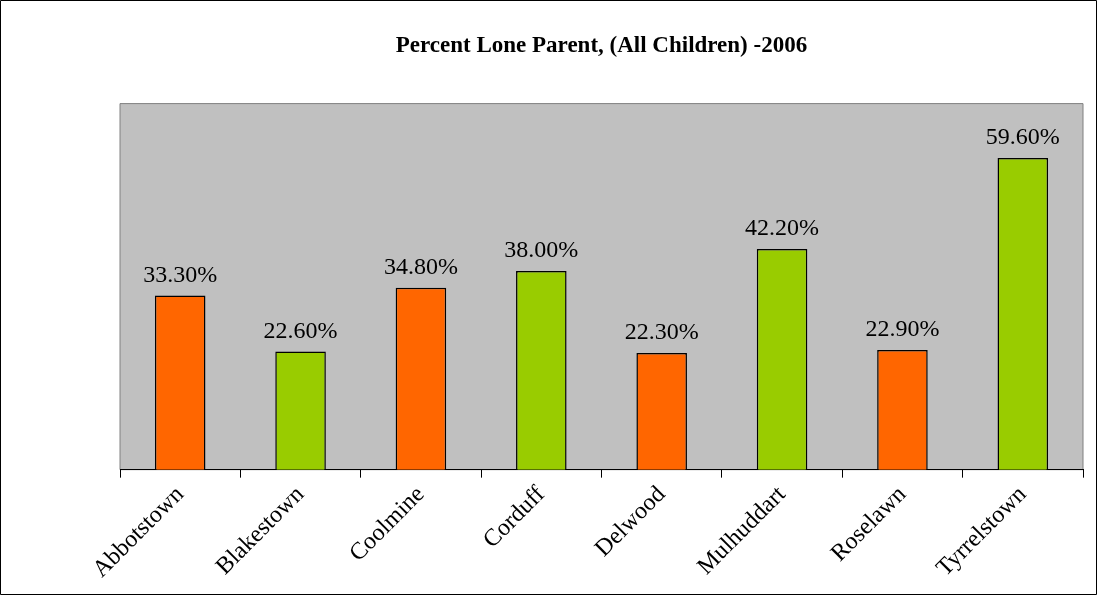 This screenshot has width=1097, height=595. I want to click on data-label: 59.60%, so click(1022, 136).